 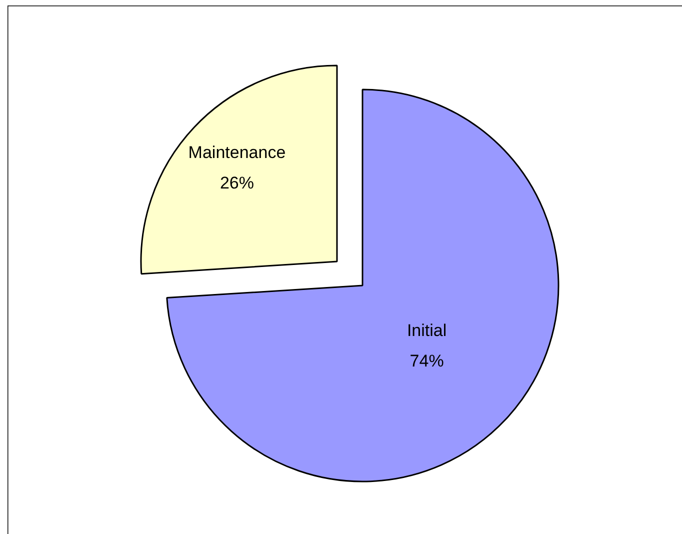 What do you see at coordinates (237, 182) in the screenshot?
I see `data-label: 26%` at bounding box center [237, 182].